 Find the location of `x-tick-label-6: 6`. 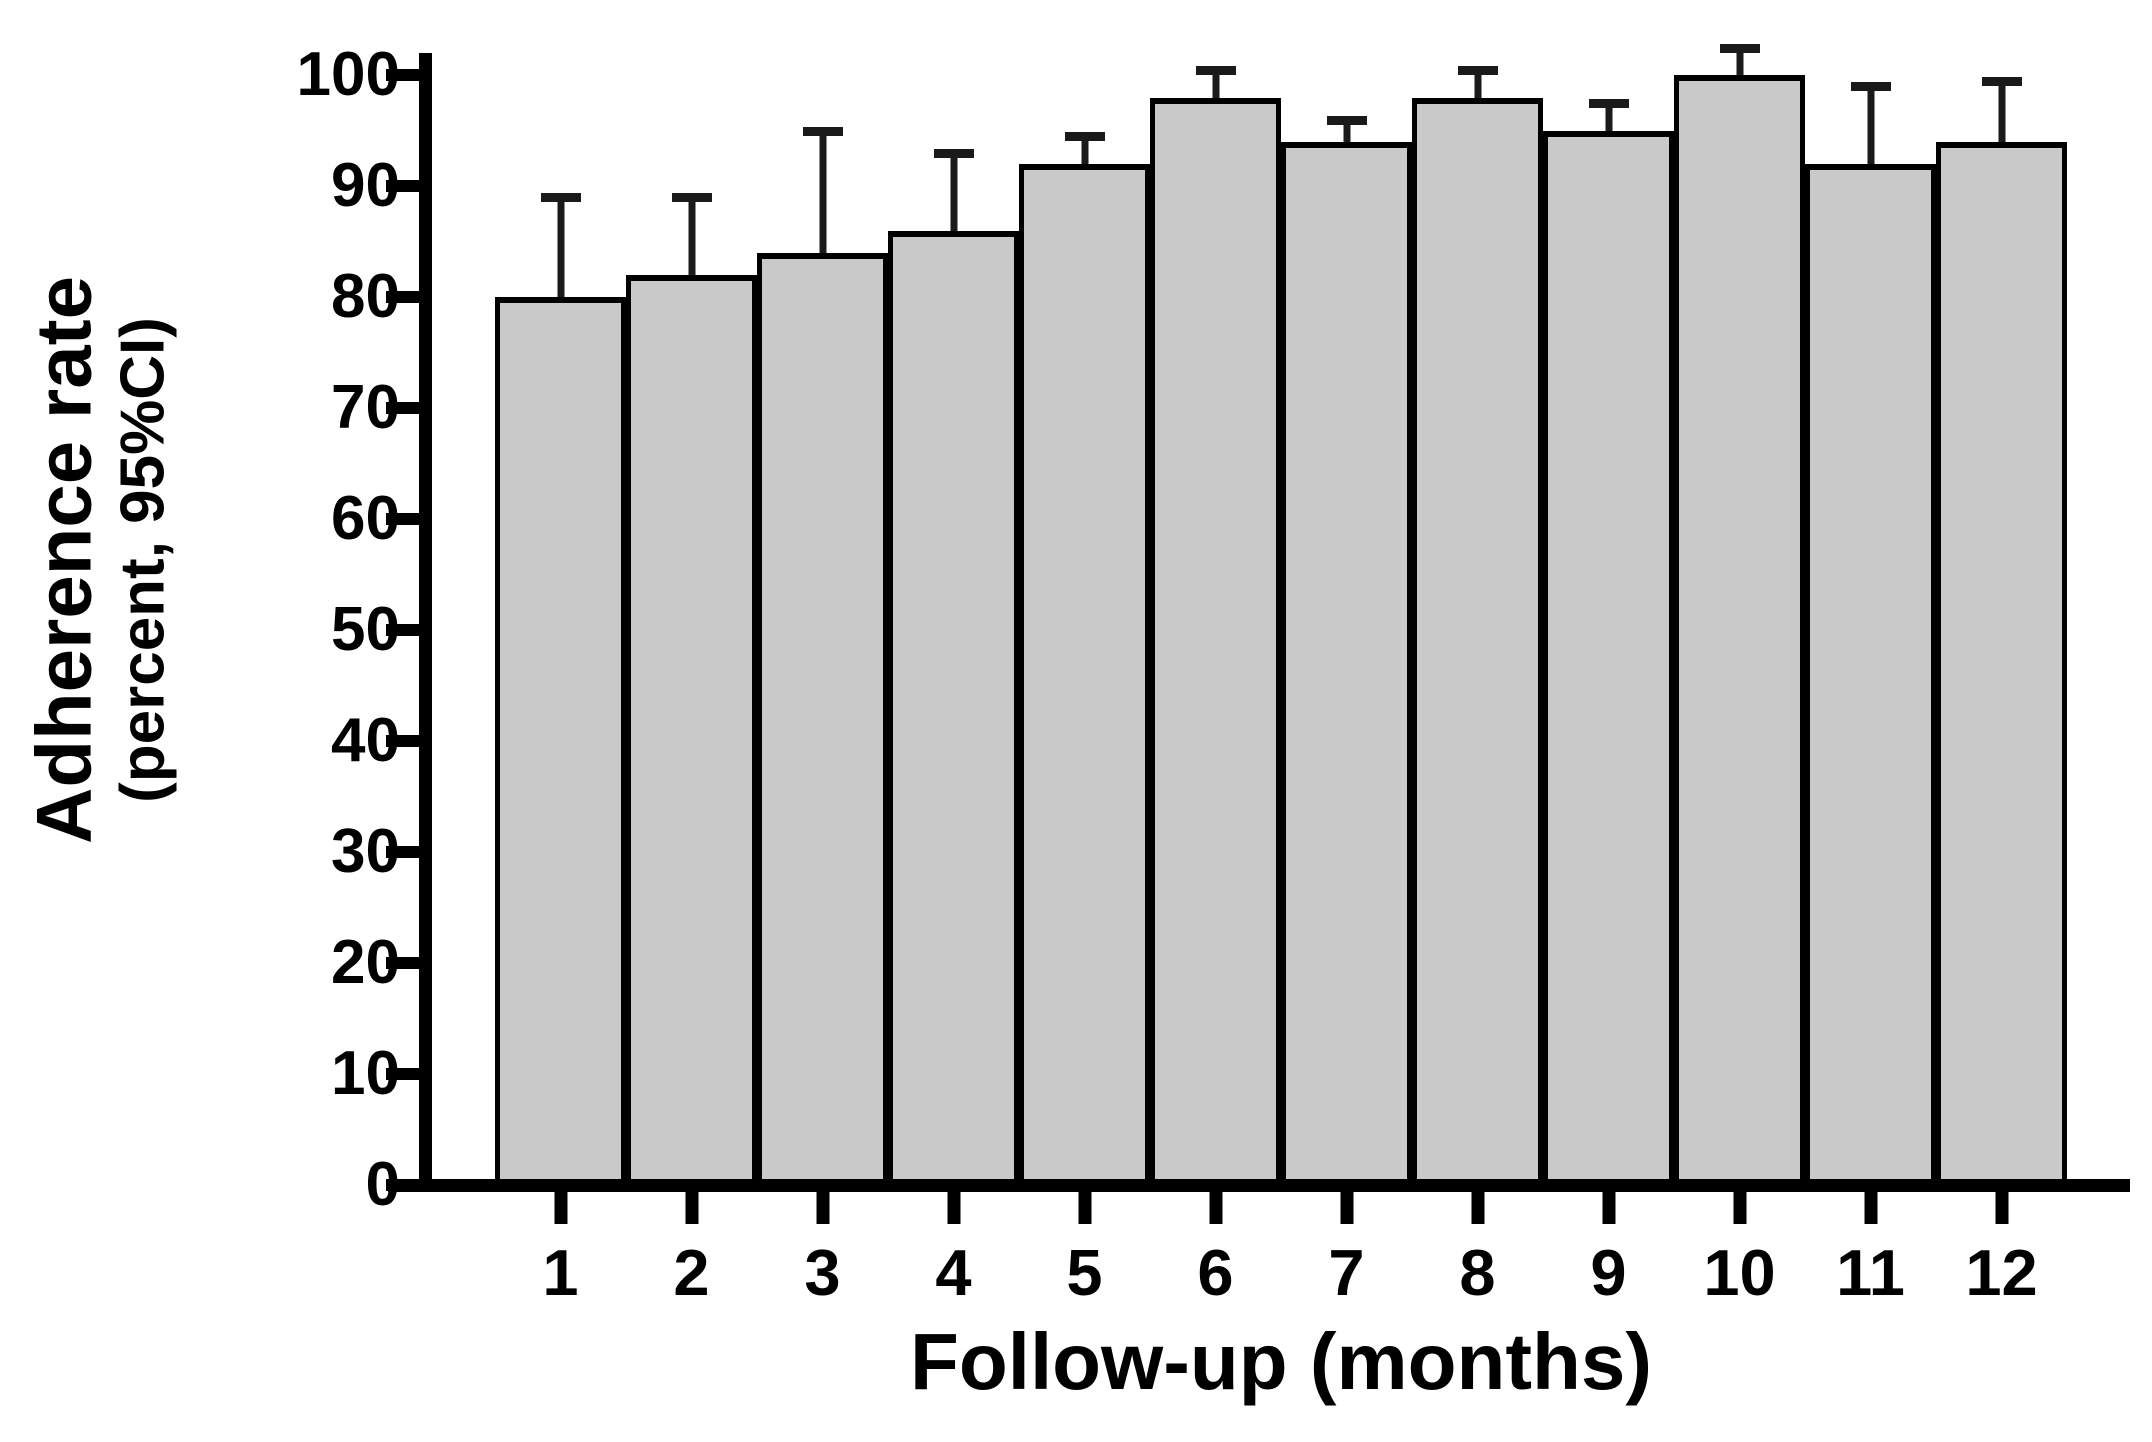

x-tick-label-6: 6 is located at coordinates (1215, 1272).